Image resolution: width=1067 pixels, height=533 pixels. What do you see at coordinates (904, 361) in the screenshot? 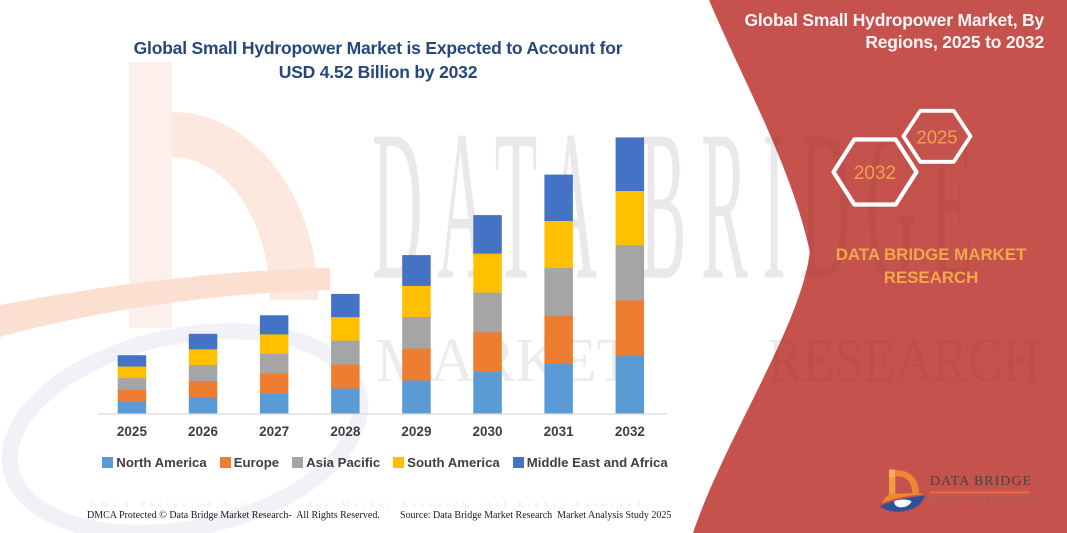
I see `svg-text: RESEARCH` at bounding box center [904, 361].